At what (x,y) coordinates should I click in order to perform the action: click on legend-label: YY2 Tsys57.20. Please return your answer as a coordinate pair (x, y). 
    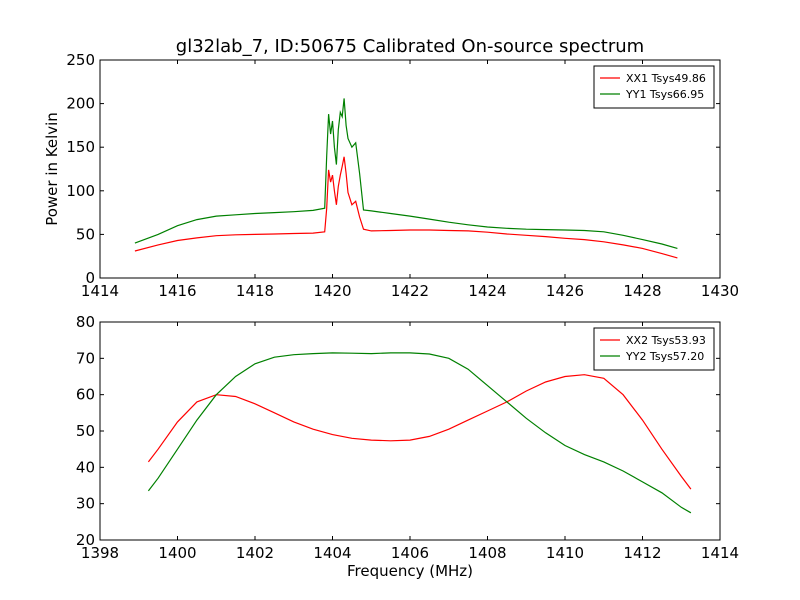
    Looking at the image, I should click on (664, 356).